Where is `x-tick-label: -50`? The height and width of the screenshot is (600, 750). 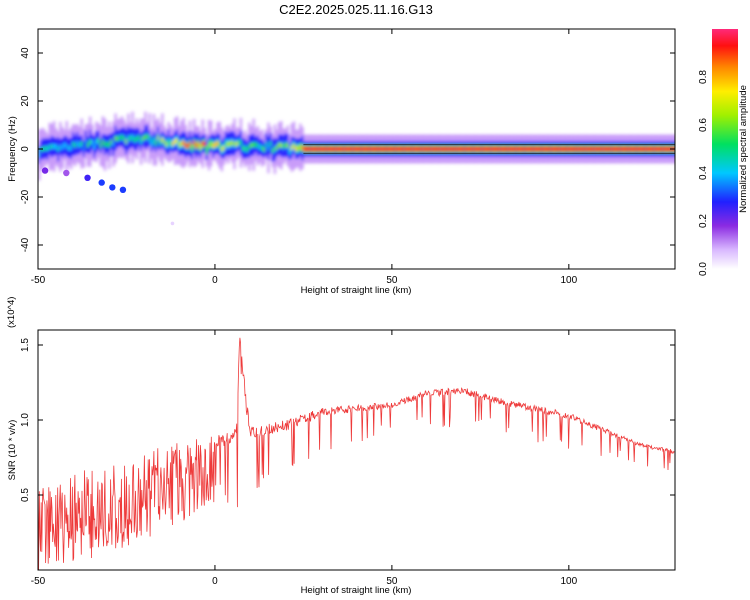 x-tick-label: -50 is located at coordinates (38, 581).